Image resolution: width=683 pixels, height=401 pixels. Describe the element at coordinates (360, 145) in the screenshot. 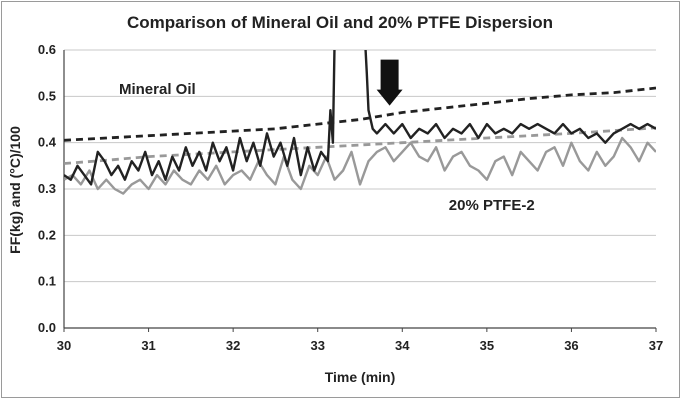

I see `series-line-20-ptfe-2-temperature` at that location.